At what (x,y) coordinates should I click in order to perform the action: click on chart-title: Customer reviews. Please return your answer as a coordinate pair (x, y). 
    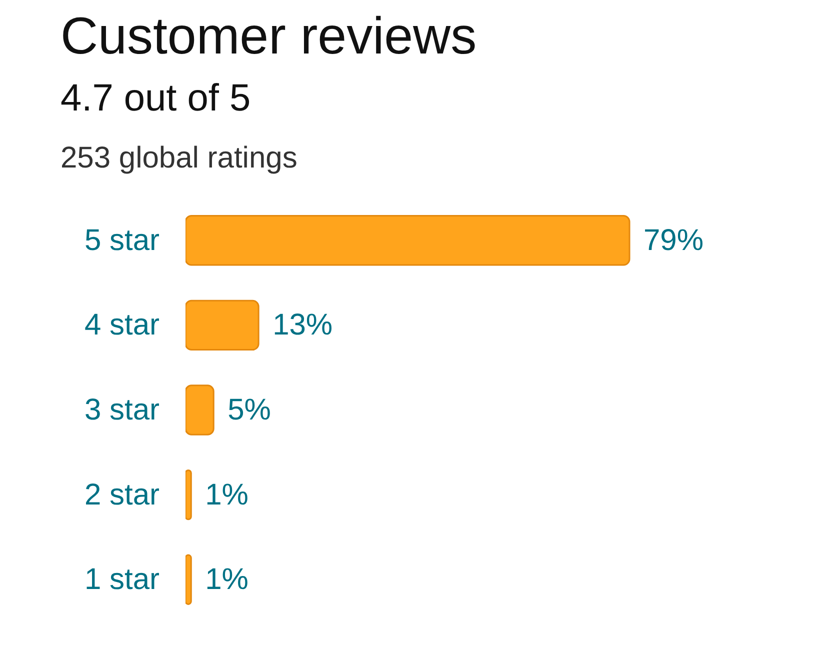
    Looking at the image, I should click on (268, 37).